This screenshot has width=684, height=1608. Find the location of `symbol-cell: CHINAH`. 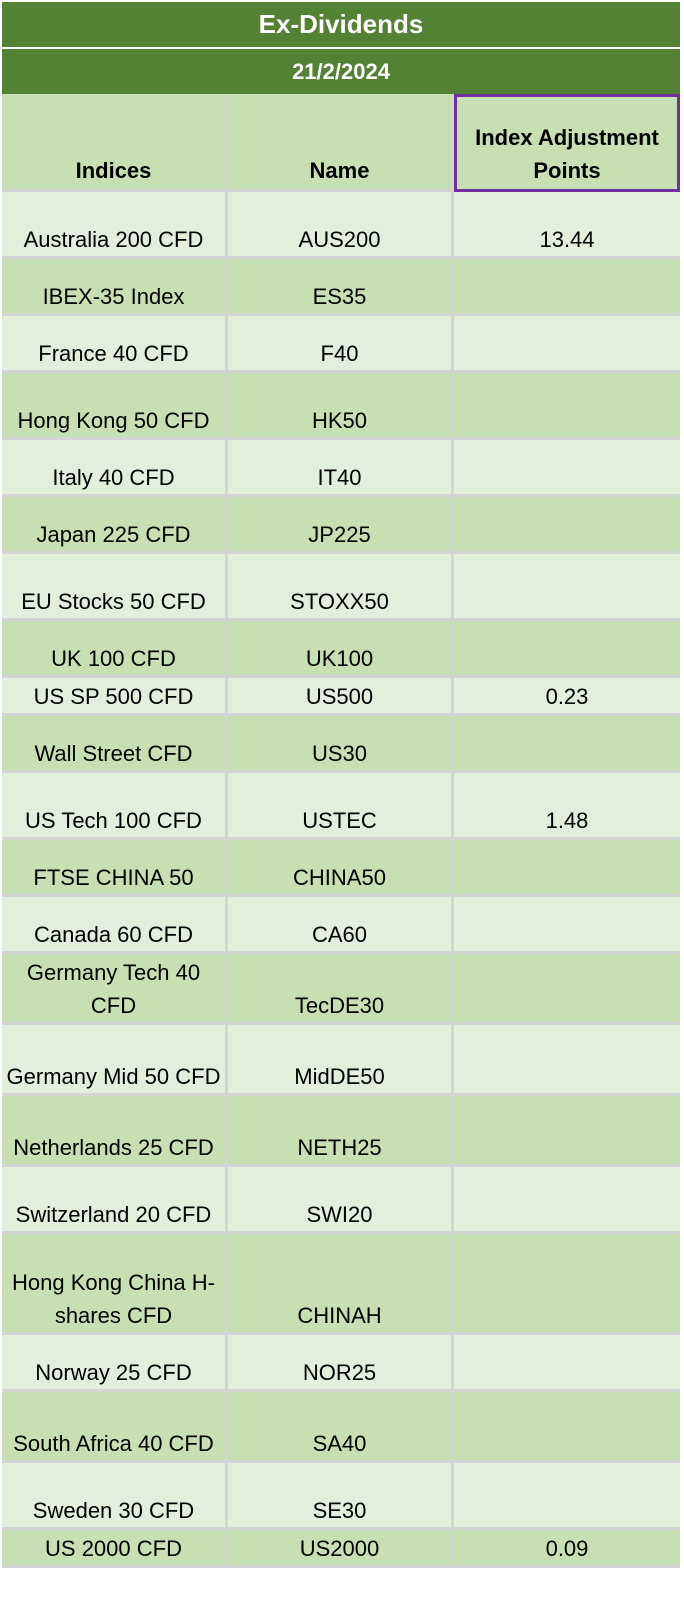

symbol-cell: CHINAH is located at coordinates (341, 1284).